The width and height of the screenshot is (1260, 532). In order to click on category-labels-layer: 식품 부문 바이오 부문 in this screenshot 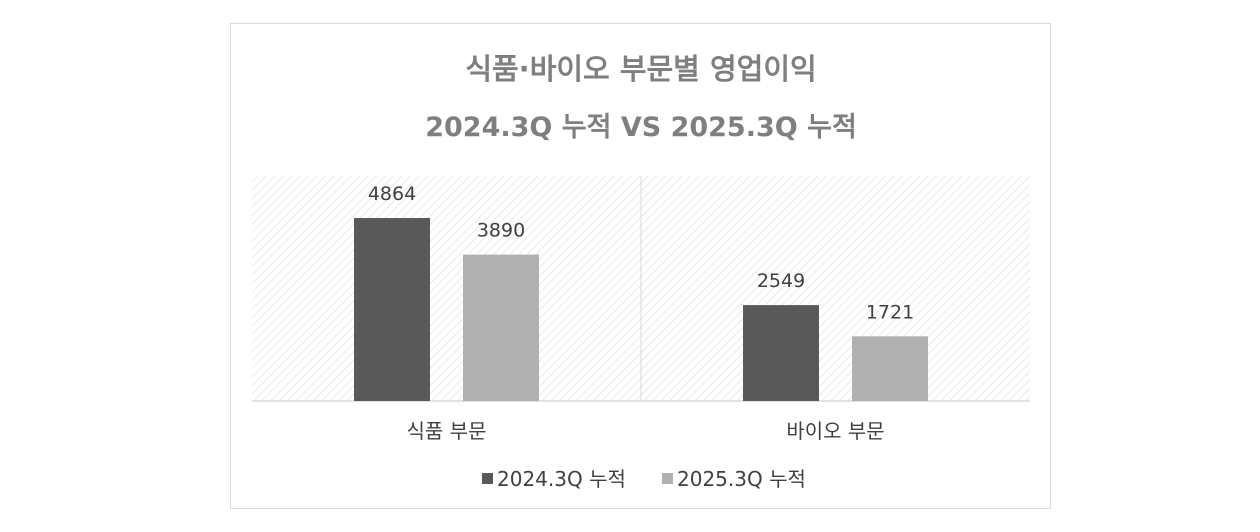, I will do `click(646, 431)`.